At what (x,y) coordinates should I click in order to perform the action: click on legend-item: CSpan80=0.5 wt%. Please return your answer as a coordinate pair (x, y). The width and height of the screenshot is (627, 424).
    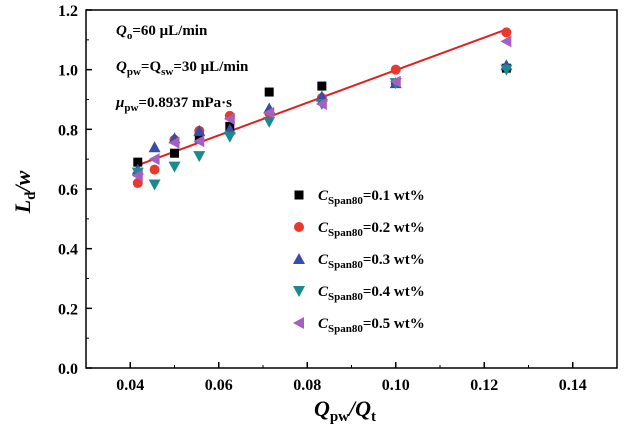
    Looking at the image, I should click on (359, 325).